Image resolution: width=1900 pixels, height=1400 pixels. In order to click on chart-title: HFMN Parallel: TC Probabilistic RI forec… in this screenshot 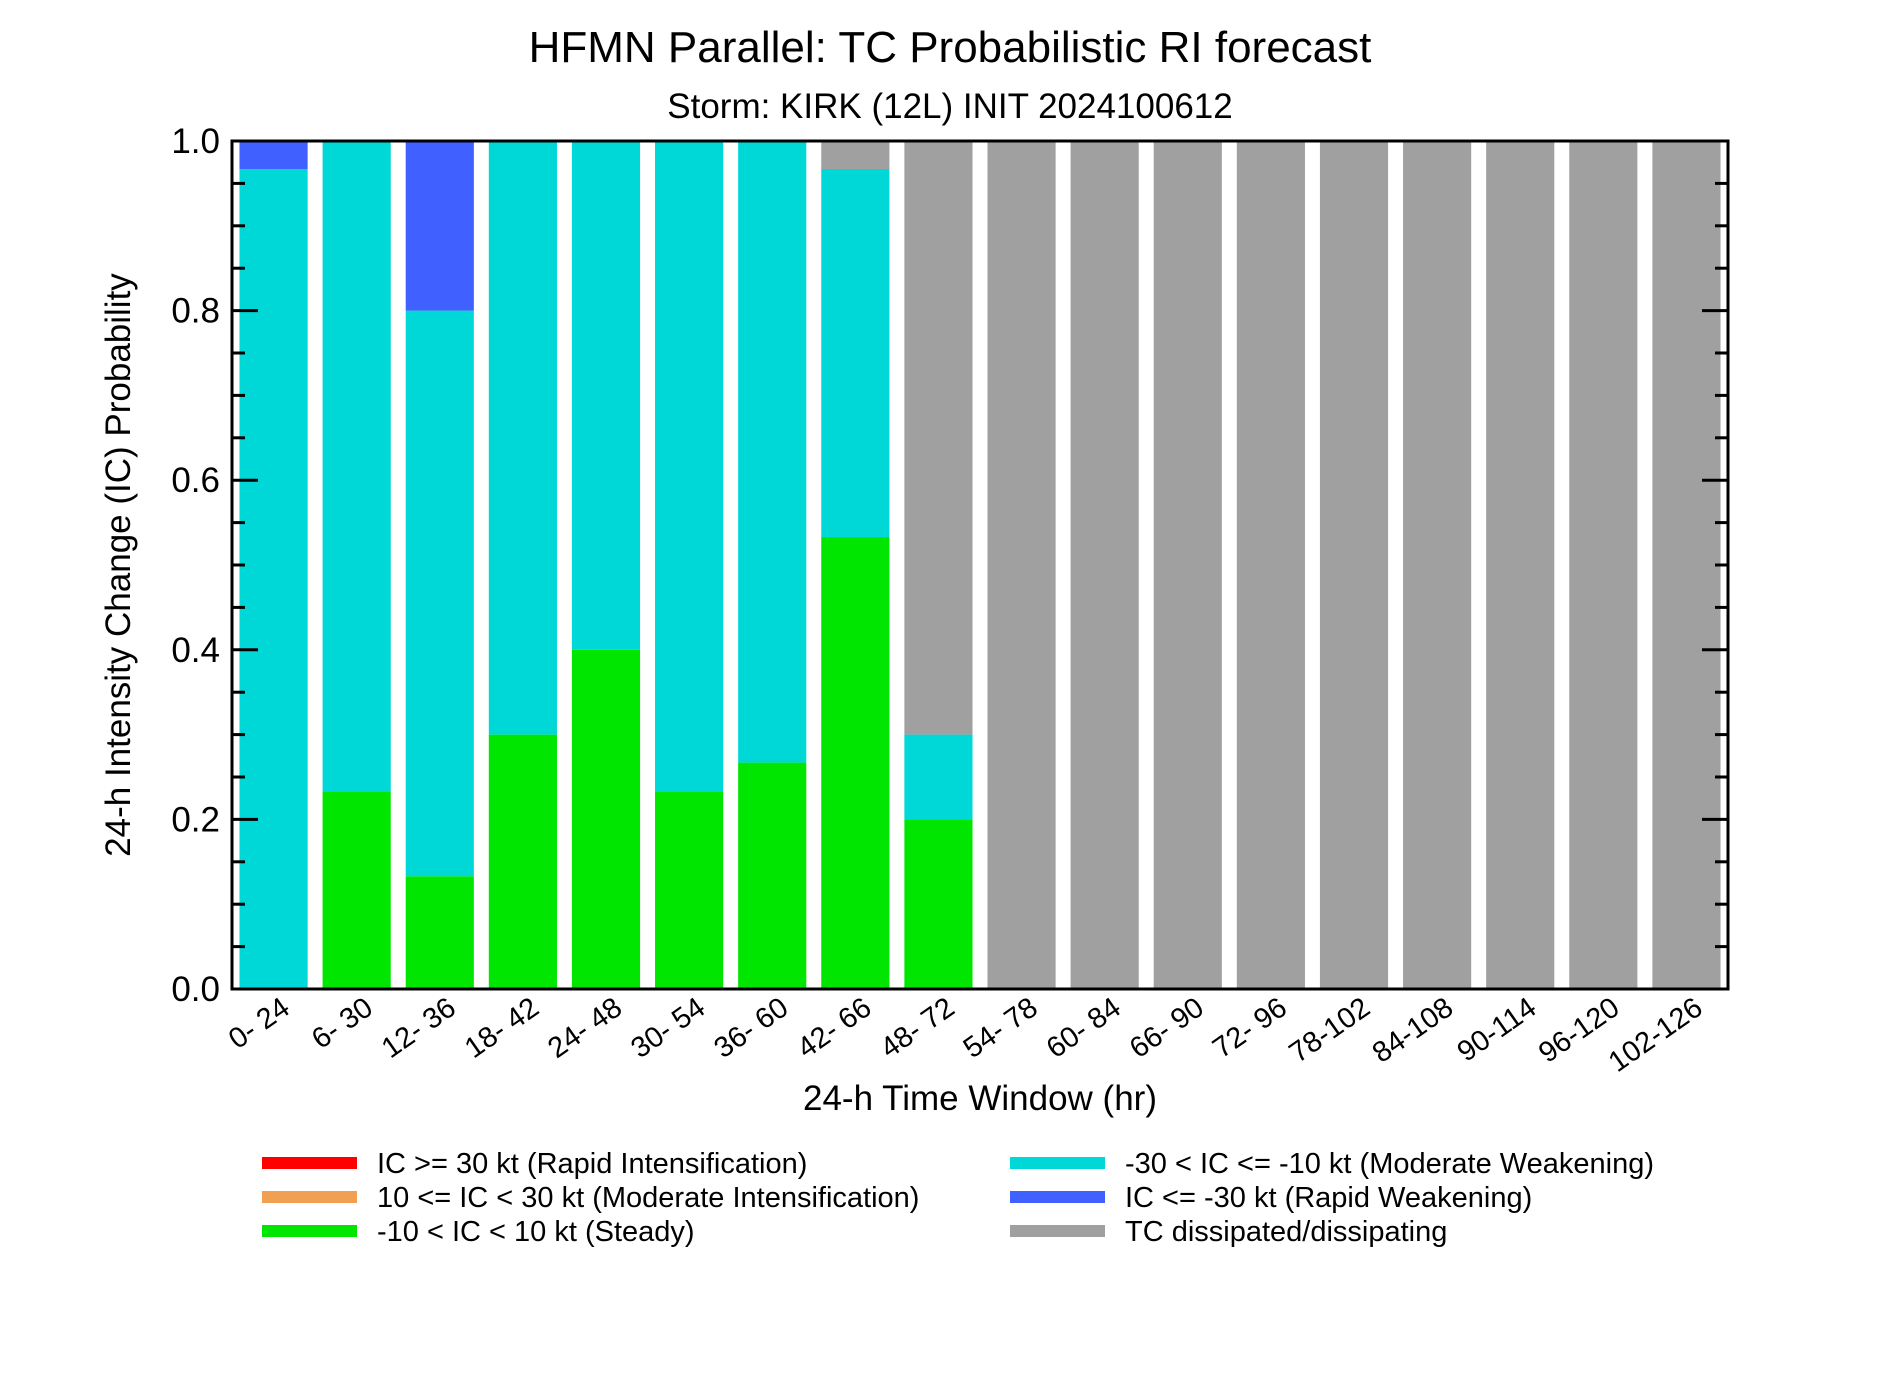, I will do `click(950, 47)`.